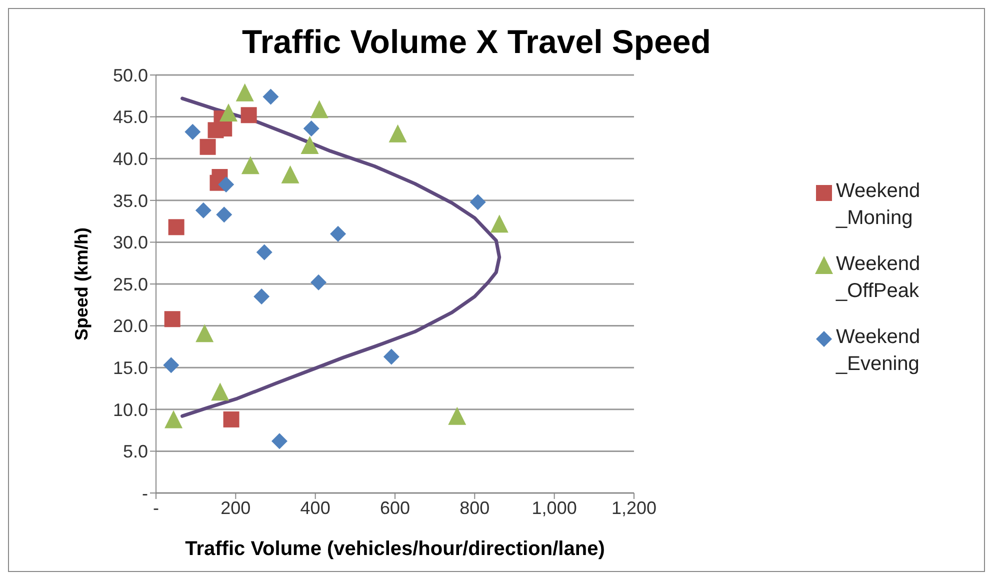 The height and width of the screenshot is (580, 993). I want to click on y-tick-label: 5.0, so click(135, 452).